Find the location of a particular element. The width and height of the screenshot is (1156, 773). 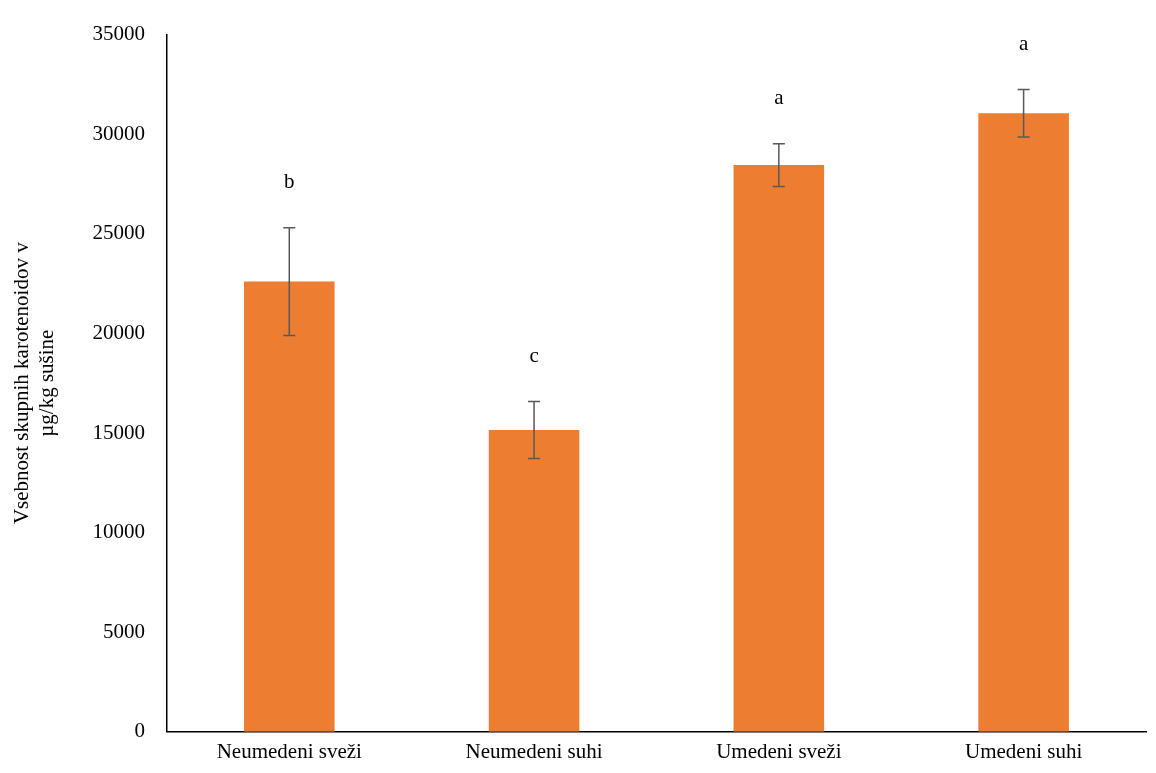

y-axis-title: Vsebnost skupnih karotenoidov v µg/kg sušine is located at coordinates (34, 383).